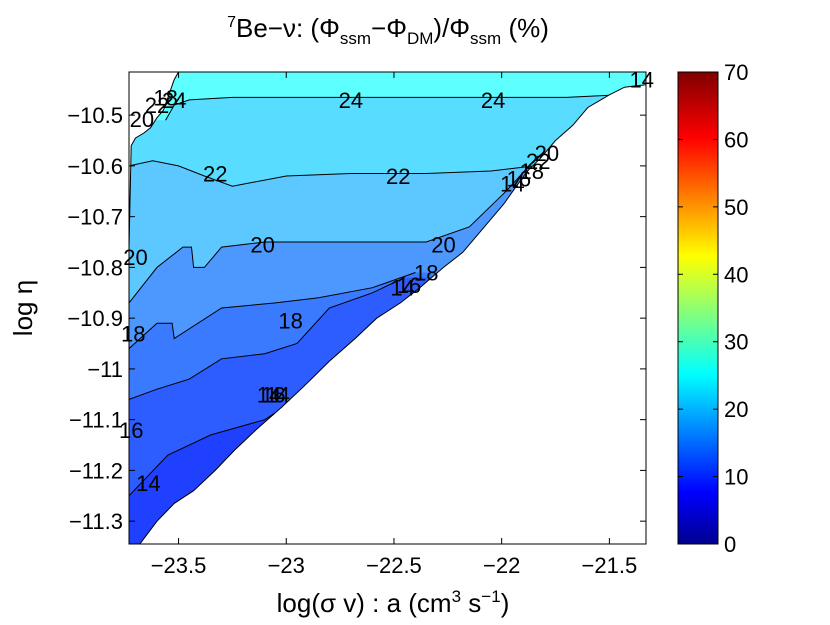 The image size is (830, 625). I want to click on y-tick-label: −11.3, so click(96, 521).